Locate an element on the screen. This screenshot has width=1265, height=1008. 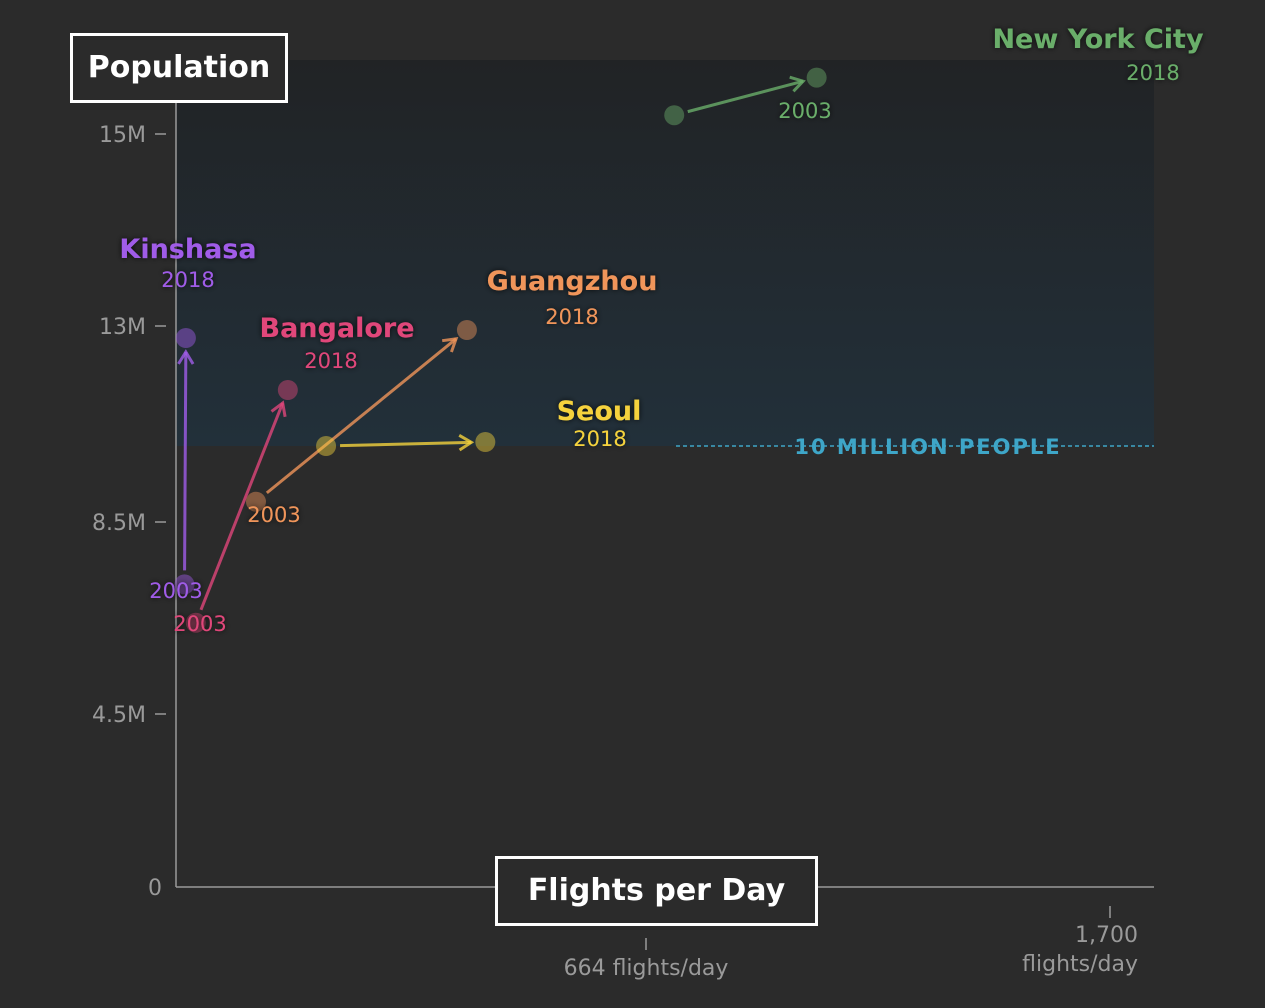
y-tick-label: 8.5M is located at coordinates (119, 523).